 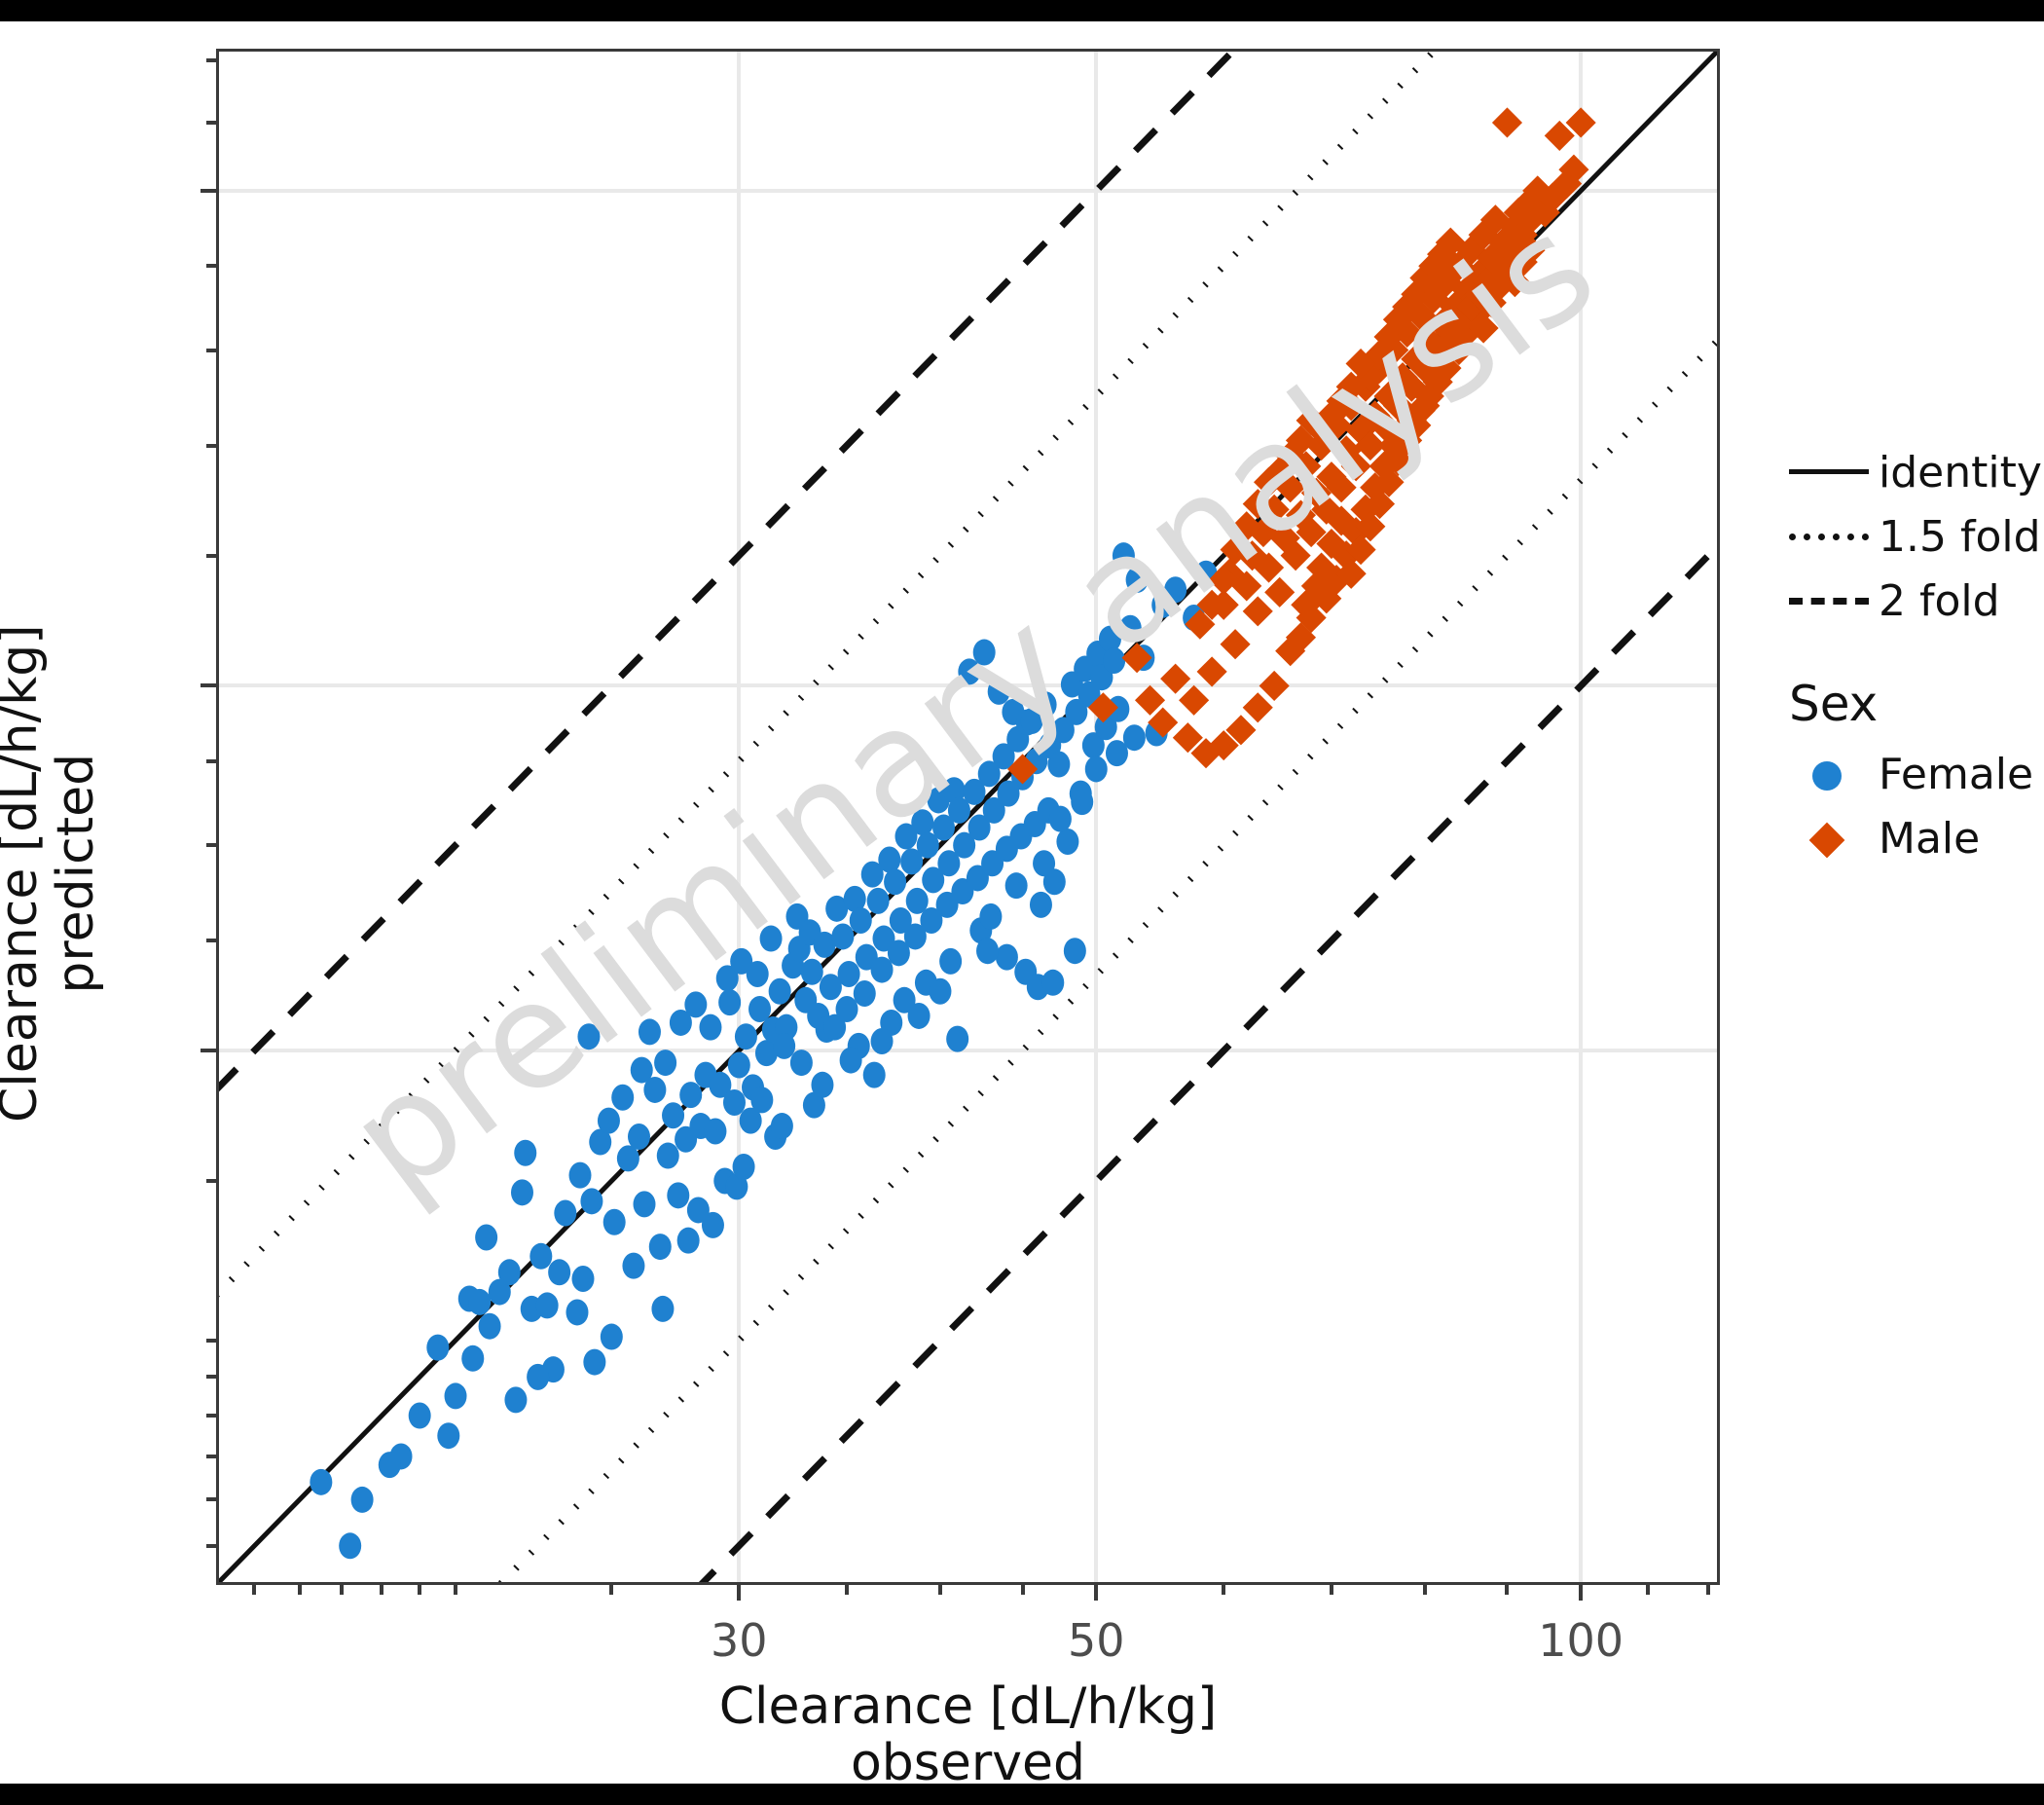 What do you see at coordinates (1957, 774) in the screenshot?
I see `legend-label-female: Female` at bounding box center [1957, 774].